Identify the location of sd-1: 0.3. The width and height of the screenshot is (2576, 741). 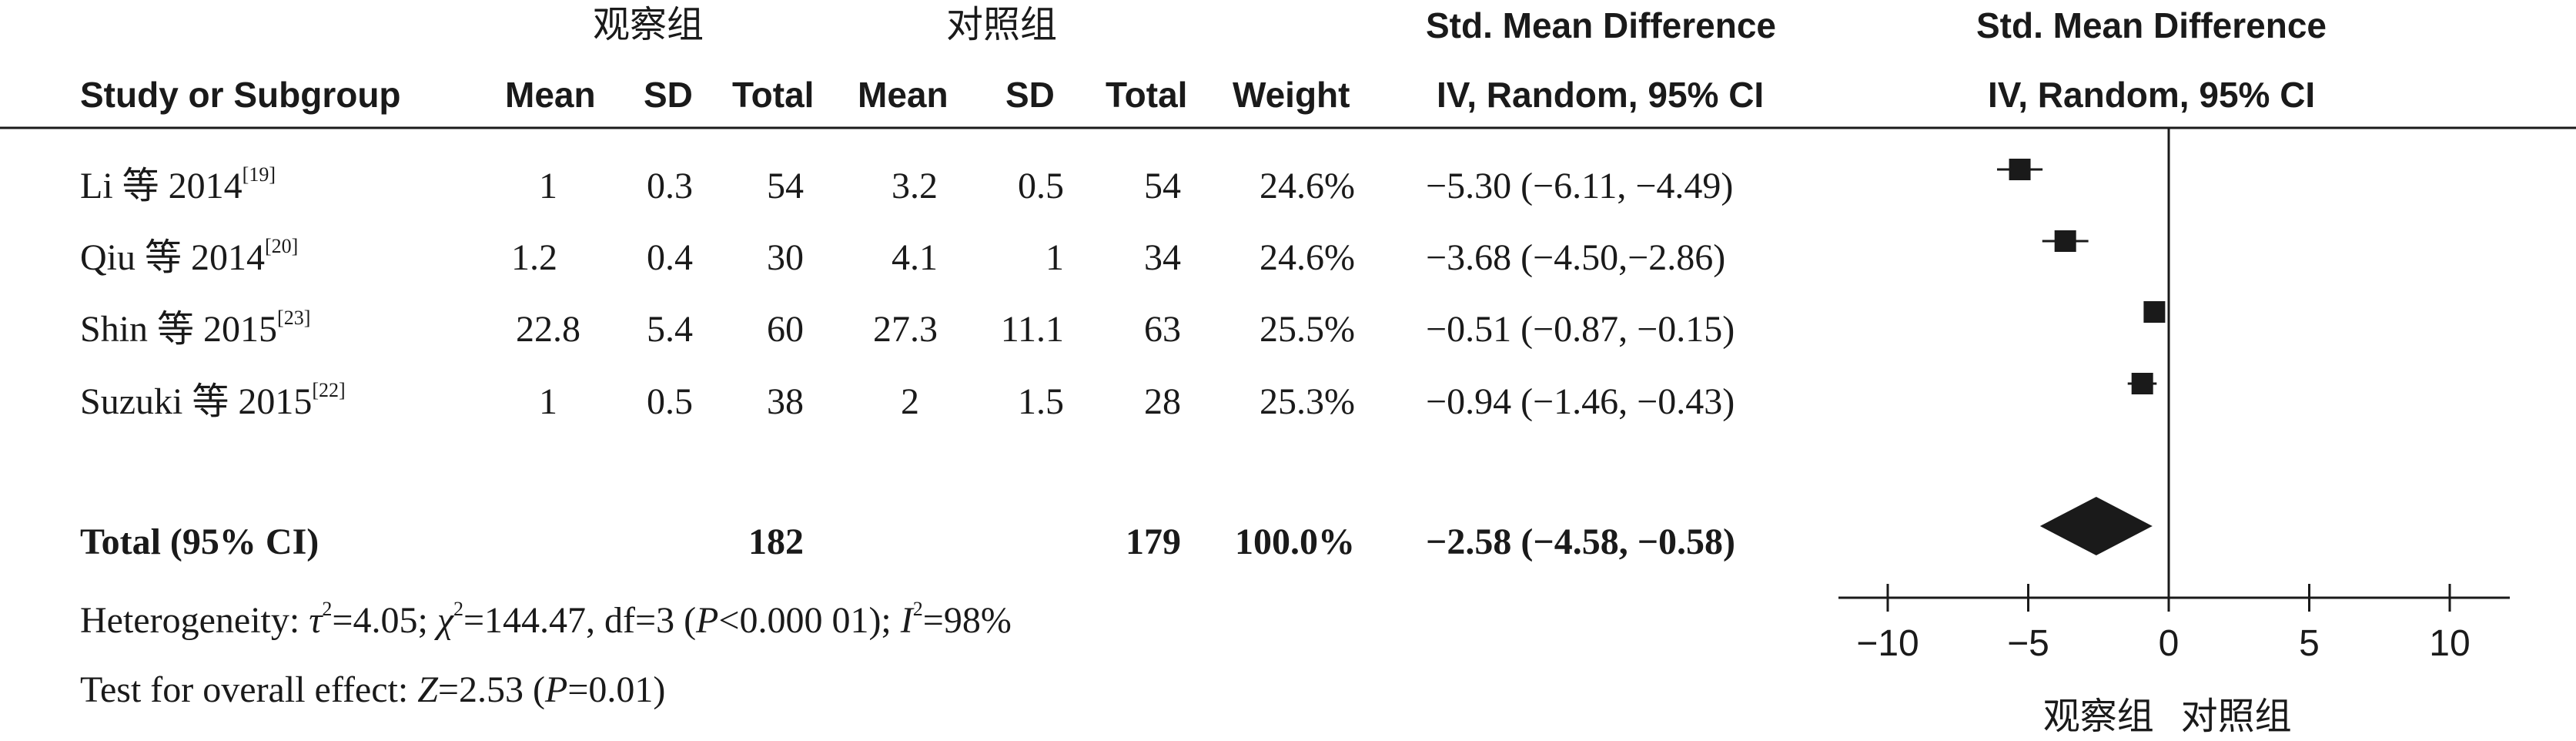
(670, 186).